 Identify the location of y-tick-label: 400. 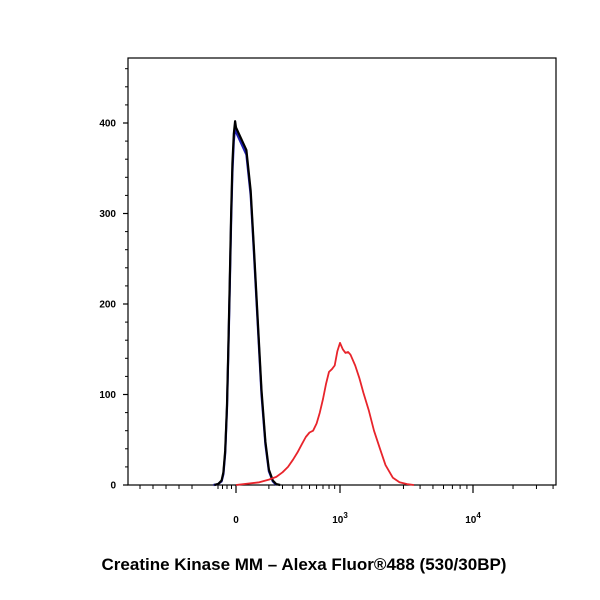
(107, 124).